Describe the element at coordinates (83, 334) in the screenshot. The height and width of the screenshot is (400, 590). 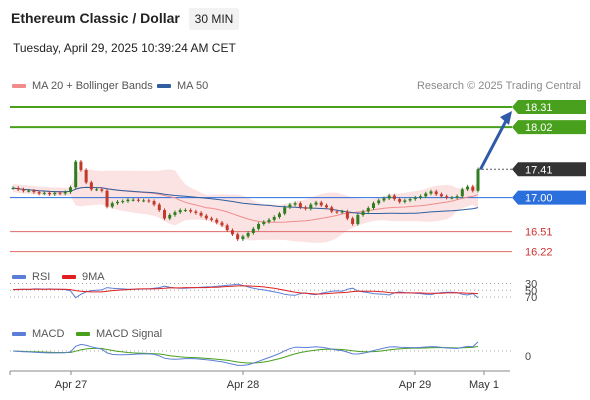
I see `macd-signal-swatch-icon` at that location.